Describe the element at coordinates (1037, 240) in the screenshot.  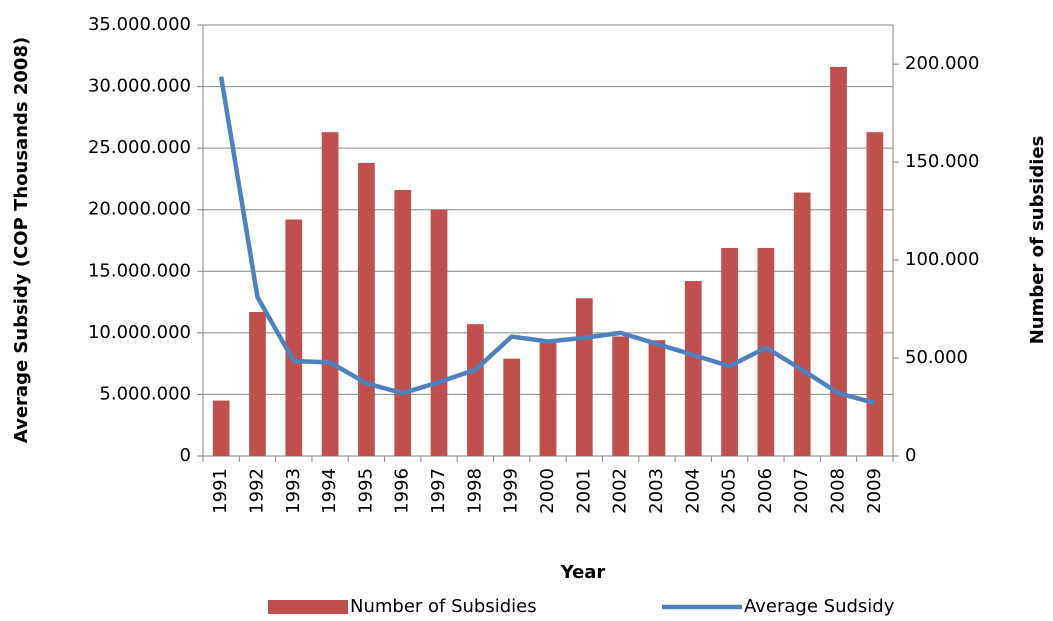
I see `y2-axis-title: Number of subsidies` at that location.